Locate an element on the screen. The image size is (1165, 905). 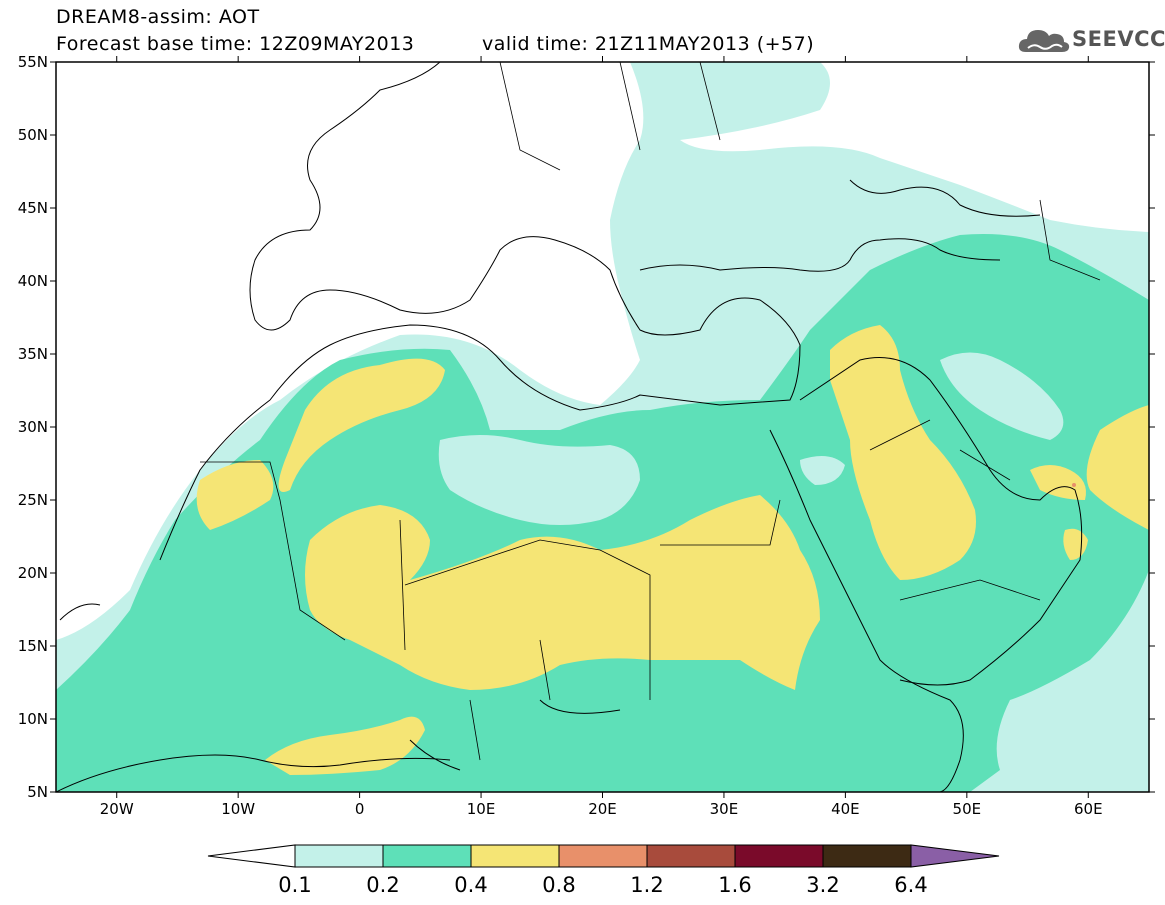
lon-tick-label: 40E is located at coordinates (845, 809).